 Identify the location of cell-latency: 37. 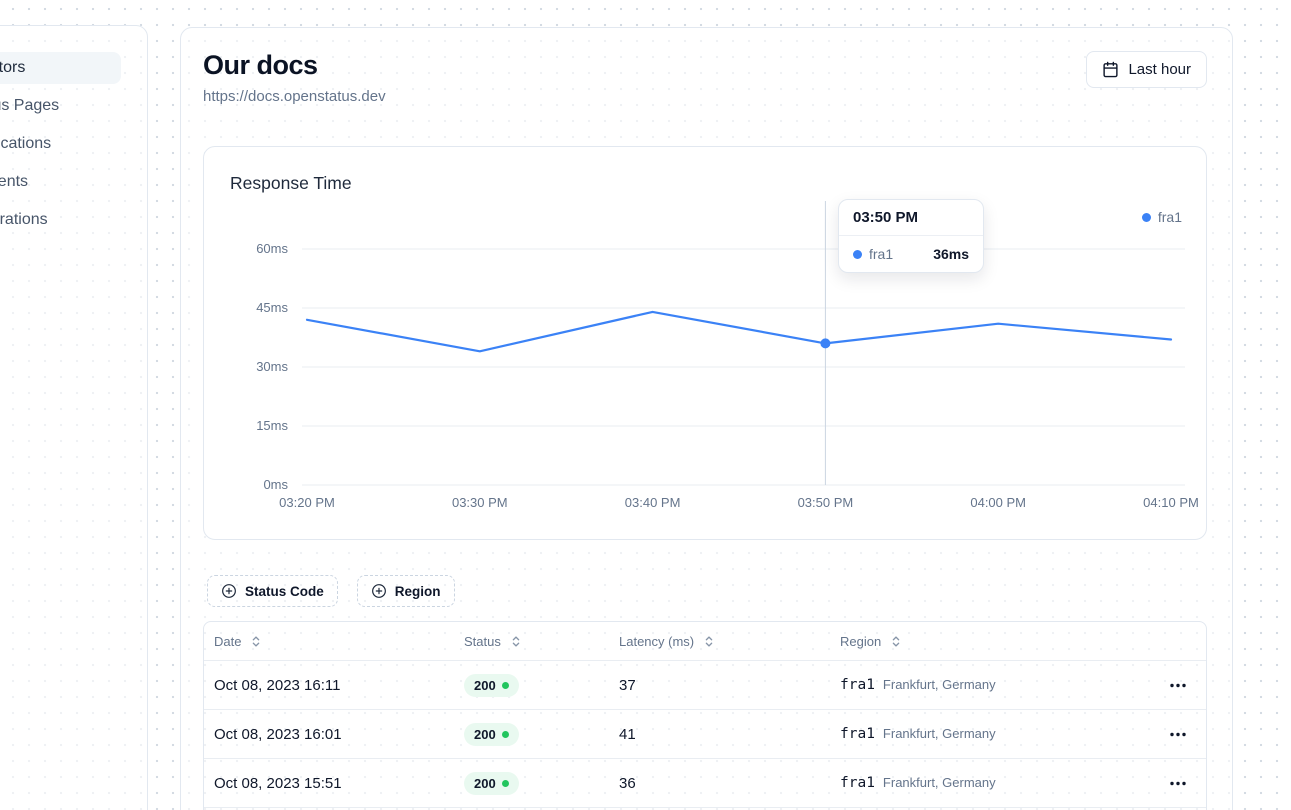
(627, 685).